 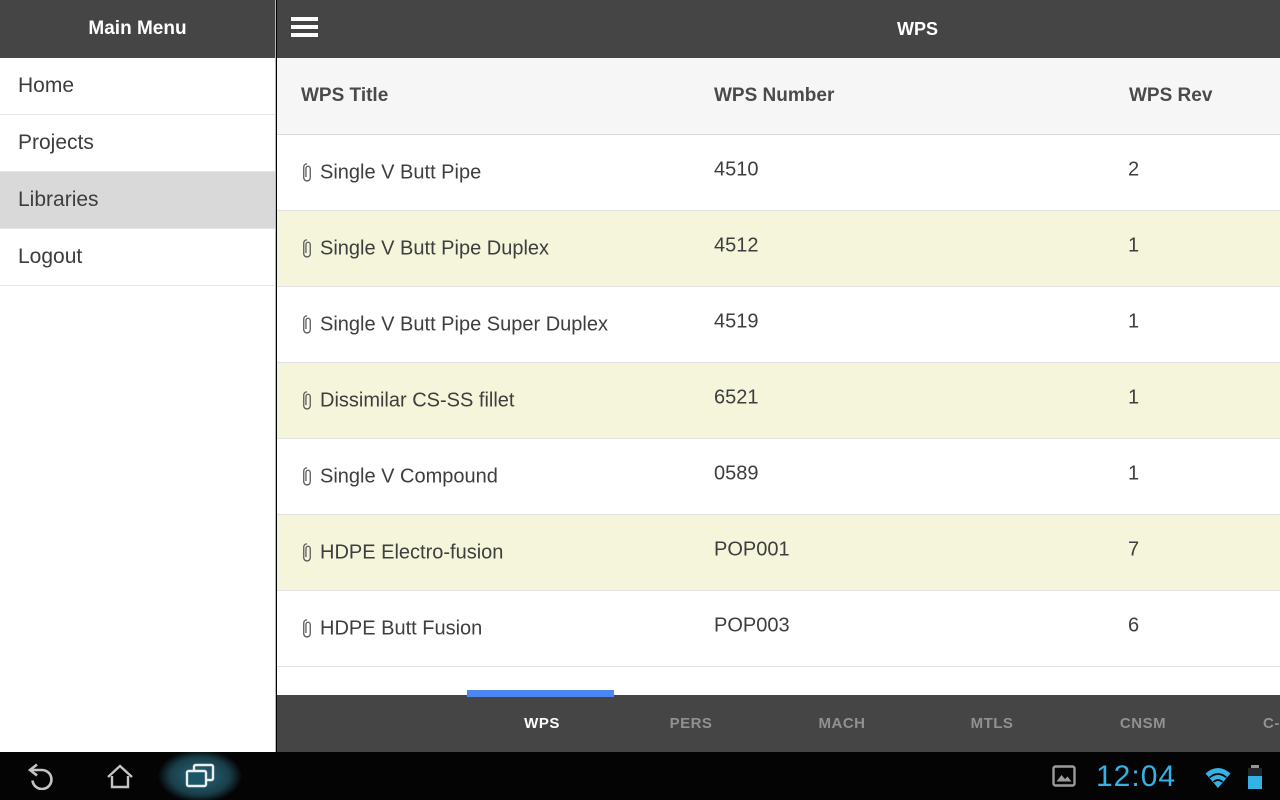 What do you see at coordinates (454, 324) in the screenshot?
I see `wps-title-cell: Single V Butt Pipe Super Duplex` at bounding box center [454, 324].